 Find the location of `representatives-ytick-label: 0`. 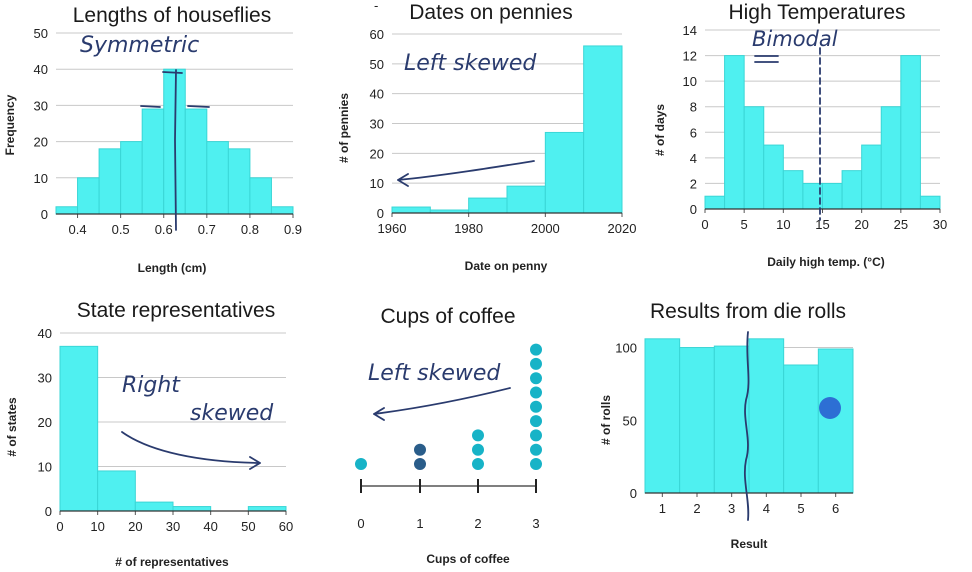

representatives-ytick-label: 0 is located at coordinates (48, 511).